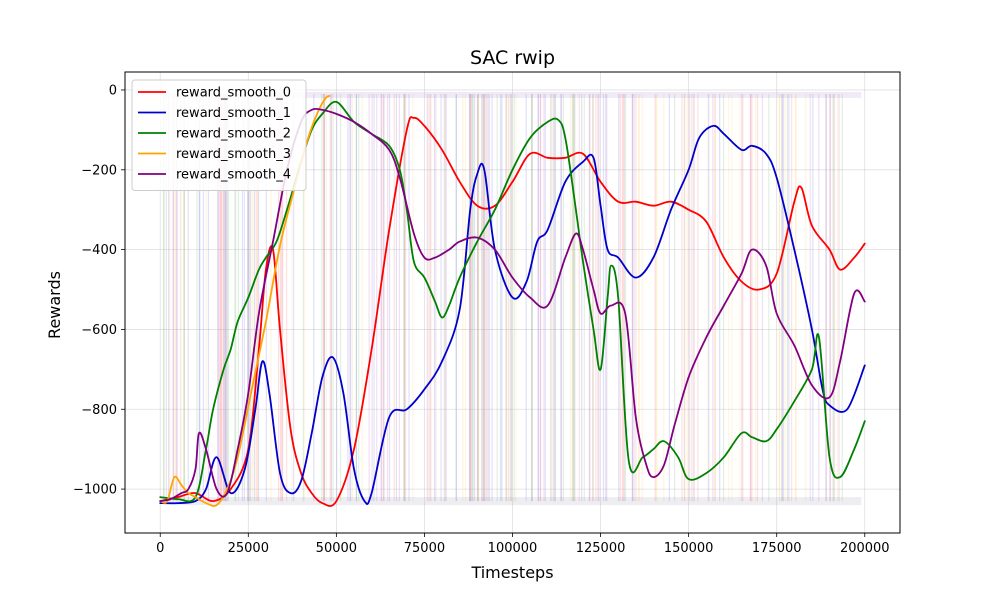 This screenshot has height=600, width=1000. What do you see at coordinates (99, 250) in the screenshot?
I see `y-tick-label: −400` at bounding box center [99, 250].